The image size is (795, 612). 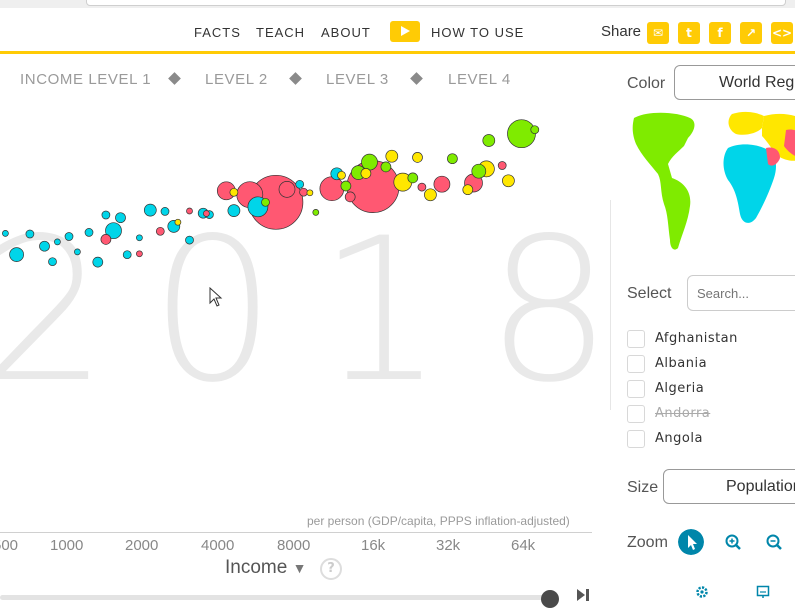 What do you see at coordinates (691, 542) in the screenshot?
I see `pointer-icon` at bounding box center [691, 542].